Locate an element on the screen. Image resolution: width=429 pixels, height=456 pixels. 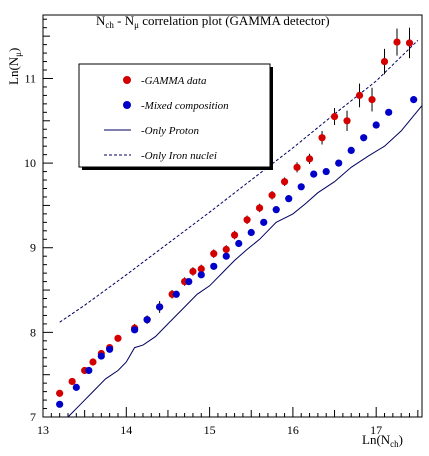
y-axis-title-main: Ln(N is located at coordinates (13, 70).